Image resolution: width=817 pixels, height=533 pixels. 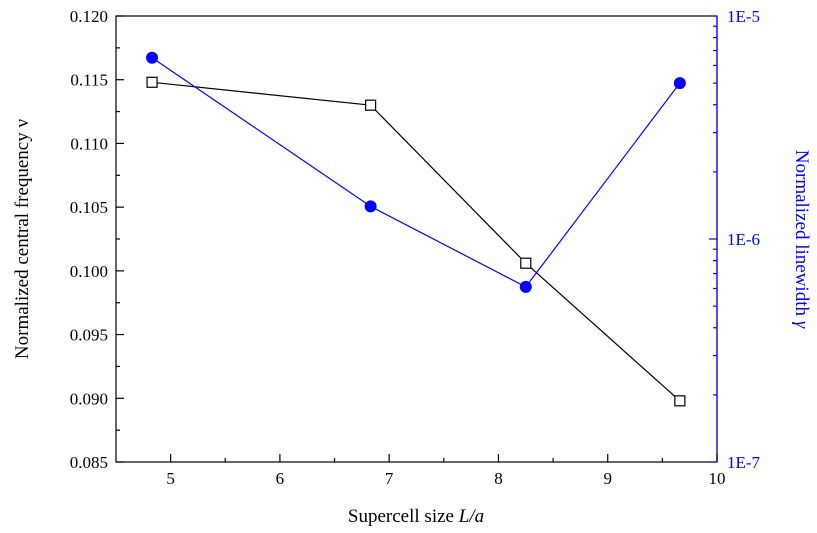 I want to click on x-tick-label: 10, so click(x=717, y=478).